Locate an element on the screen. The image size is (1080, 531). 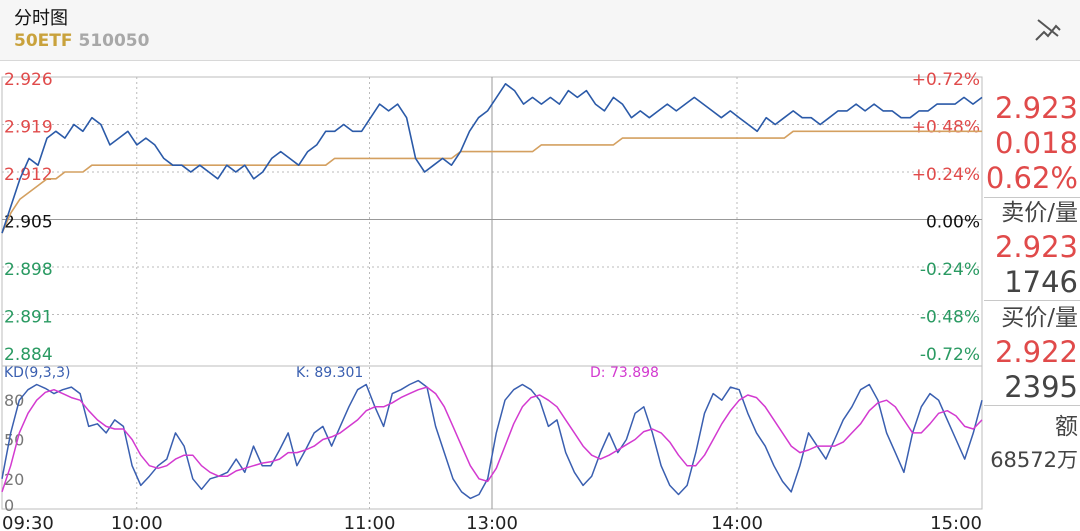
time-axis-label: 14:00 is located at coordinates (737, 522).